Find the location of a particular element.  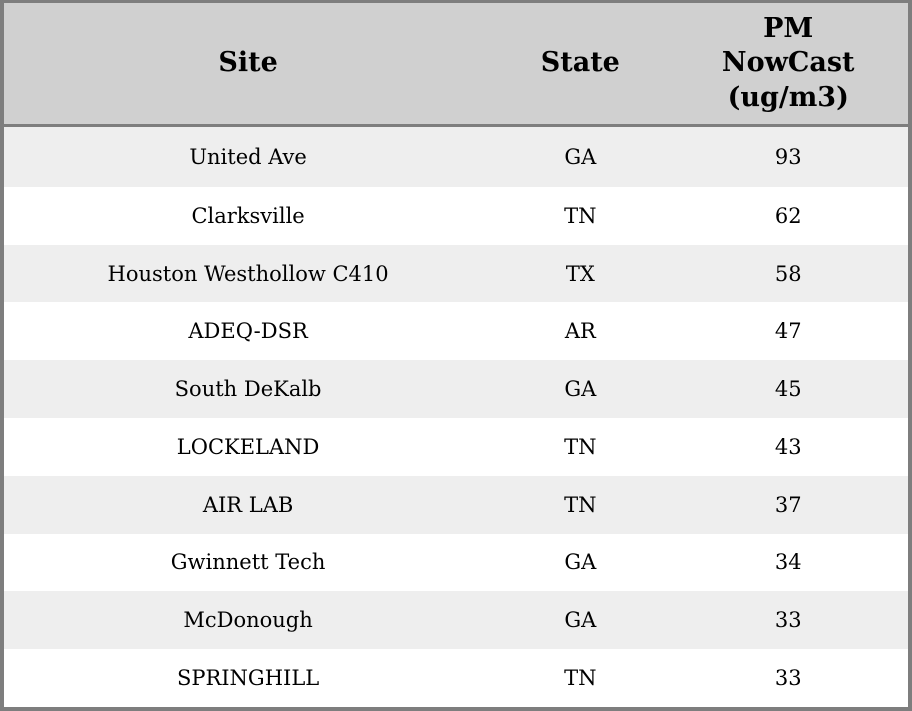

table-row: United Ave GA 93 is located at coordinates (456, 156).